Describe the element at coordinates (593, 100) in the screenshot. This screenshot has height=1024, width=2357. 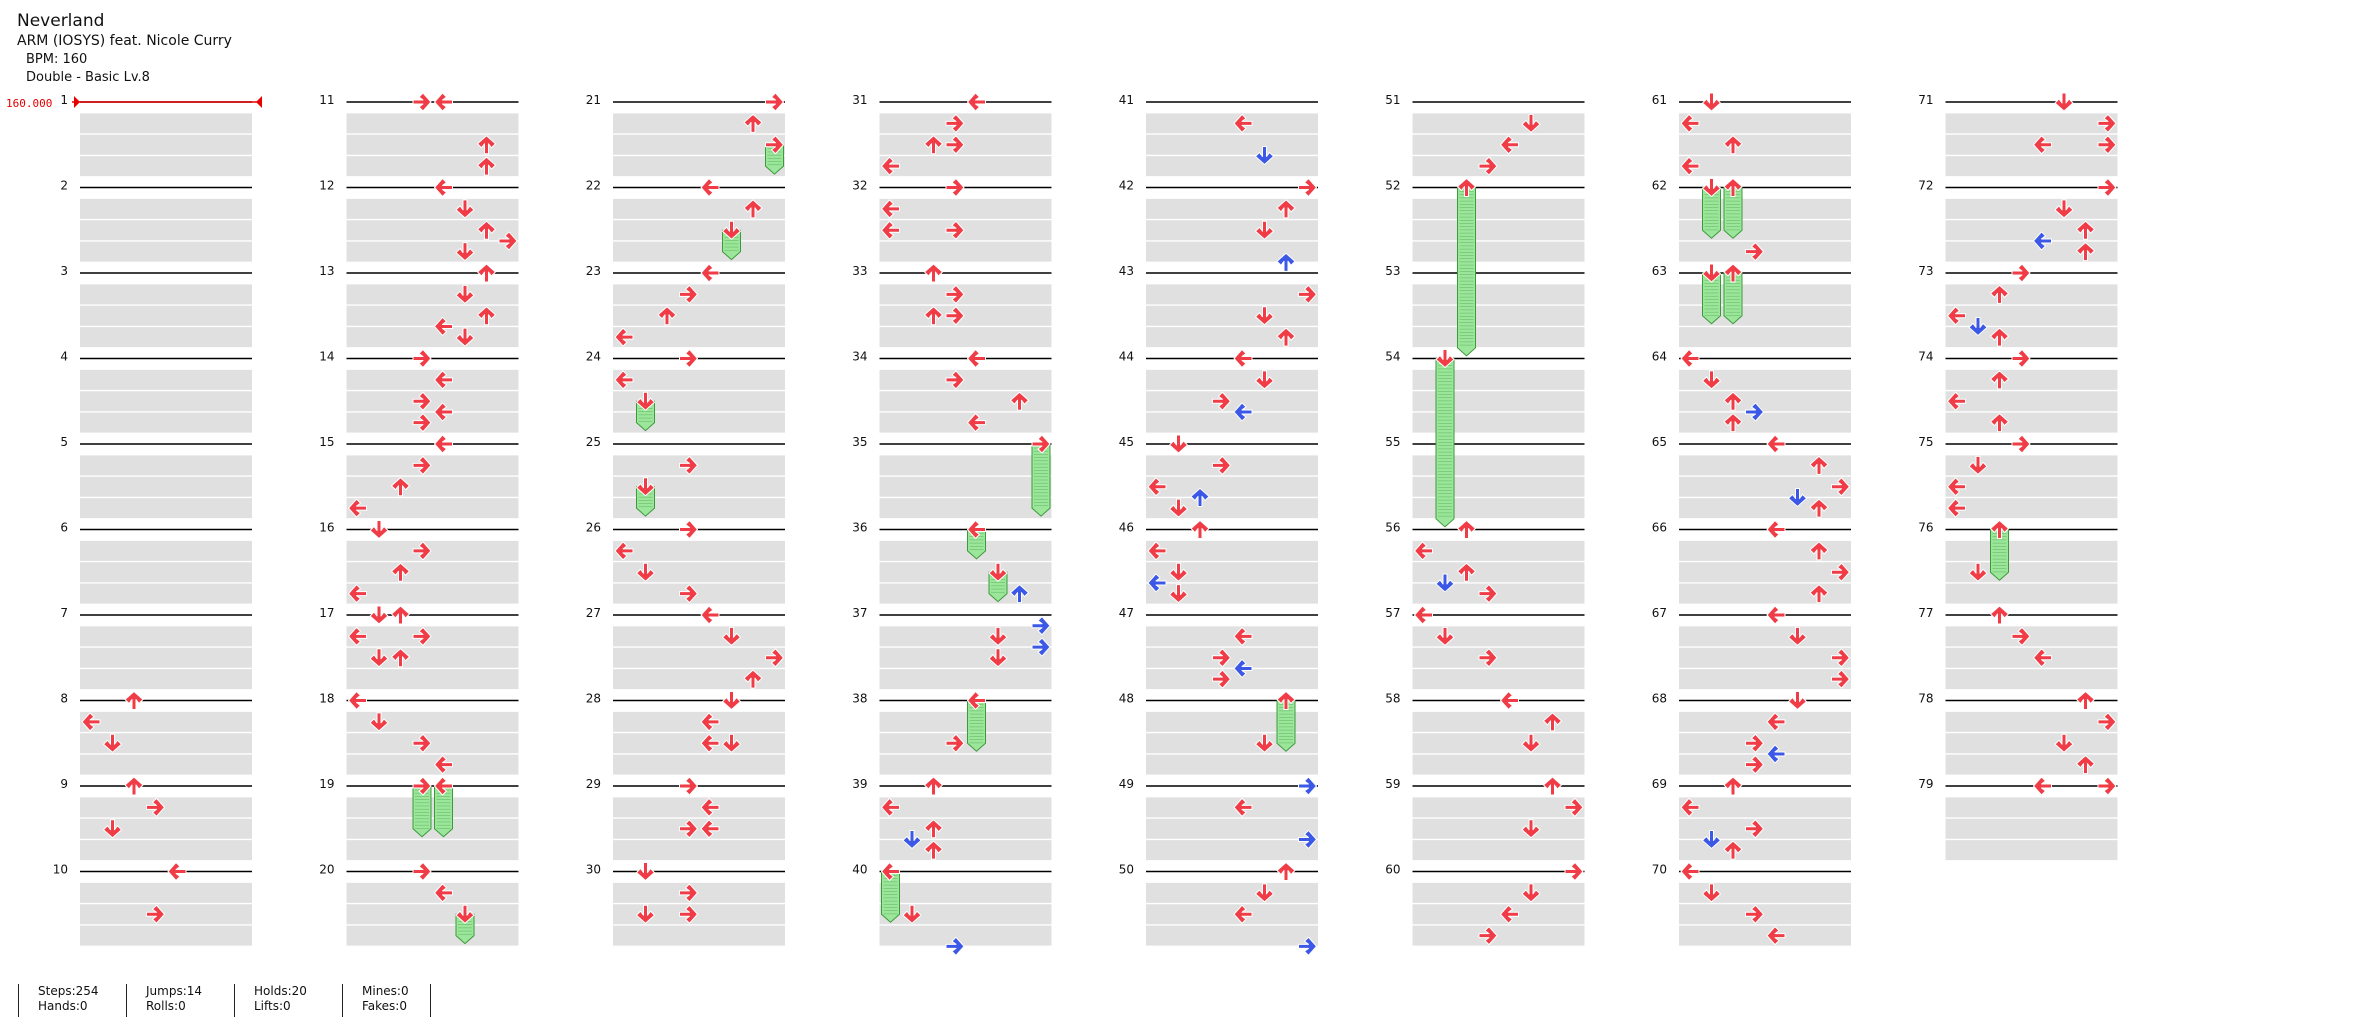
I see `measure-number: 21` at that location.